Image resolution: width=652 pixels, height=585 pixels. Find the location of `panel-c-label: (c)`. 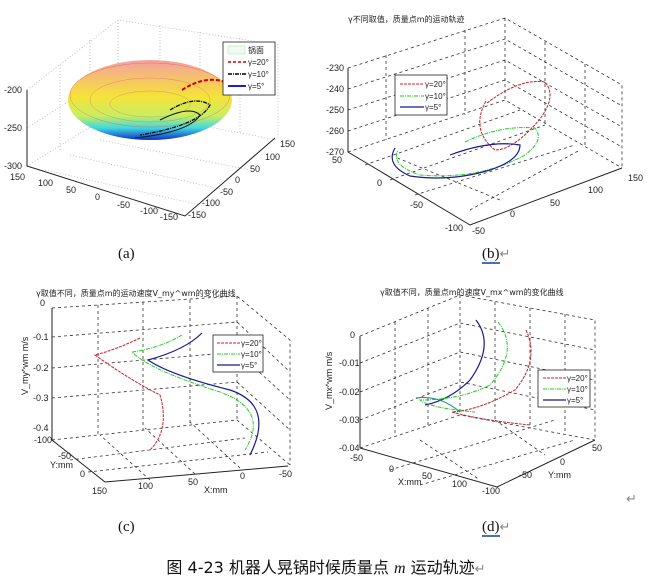

panel-c-label: (c) is located at coordinates (126, 527).